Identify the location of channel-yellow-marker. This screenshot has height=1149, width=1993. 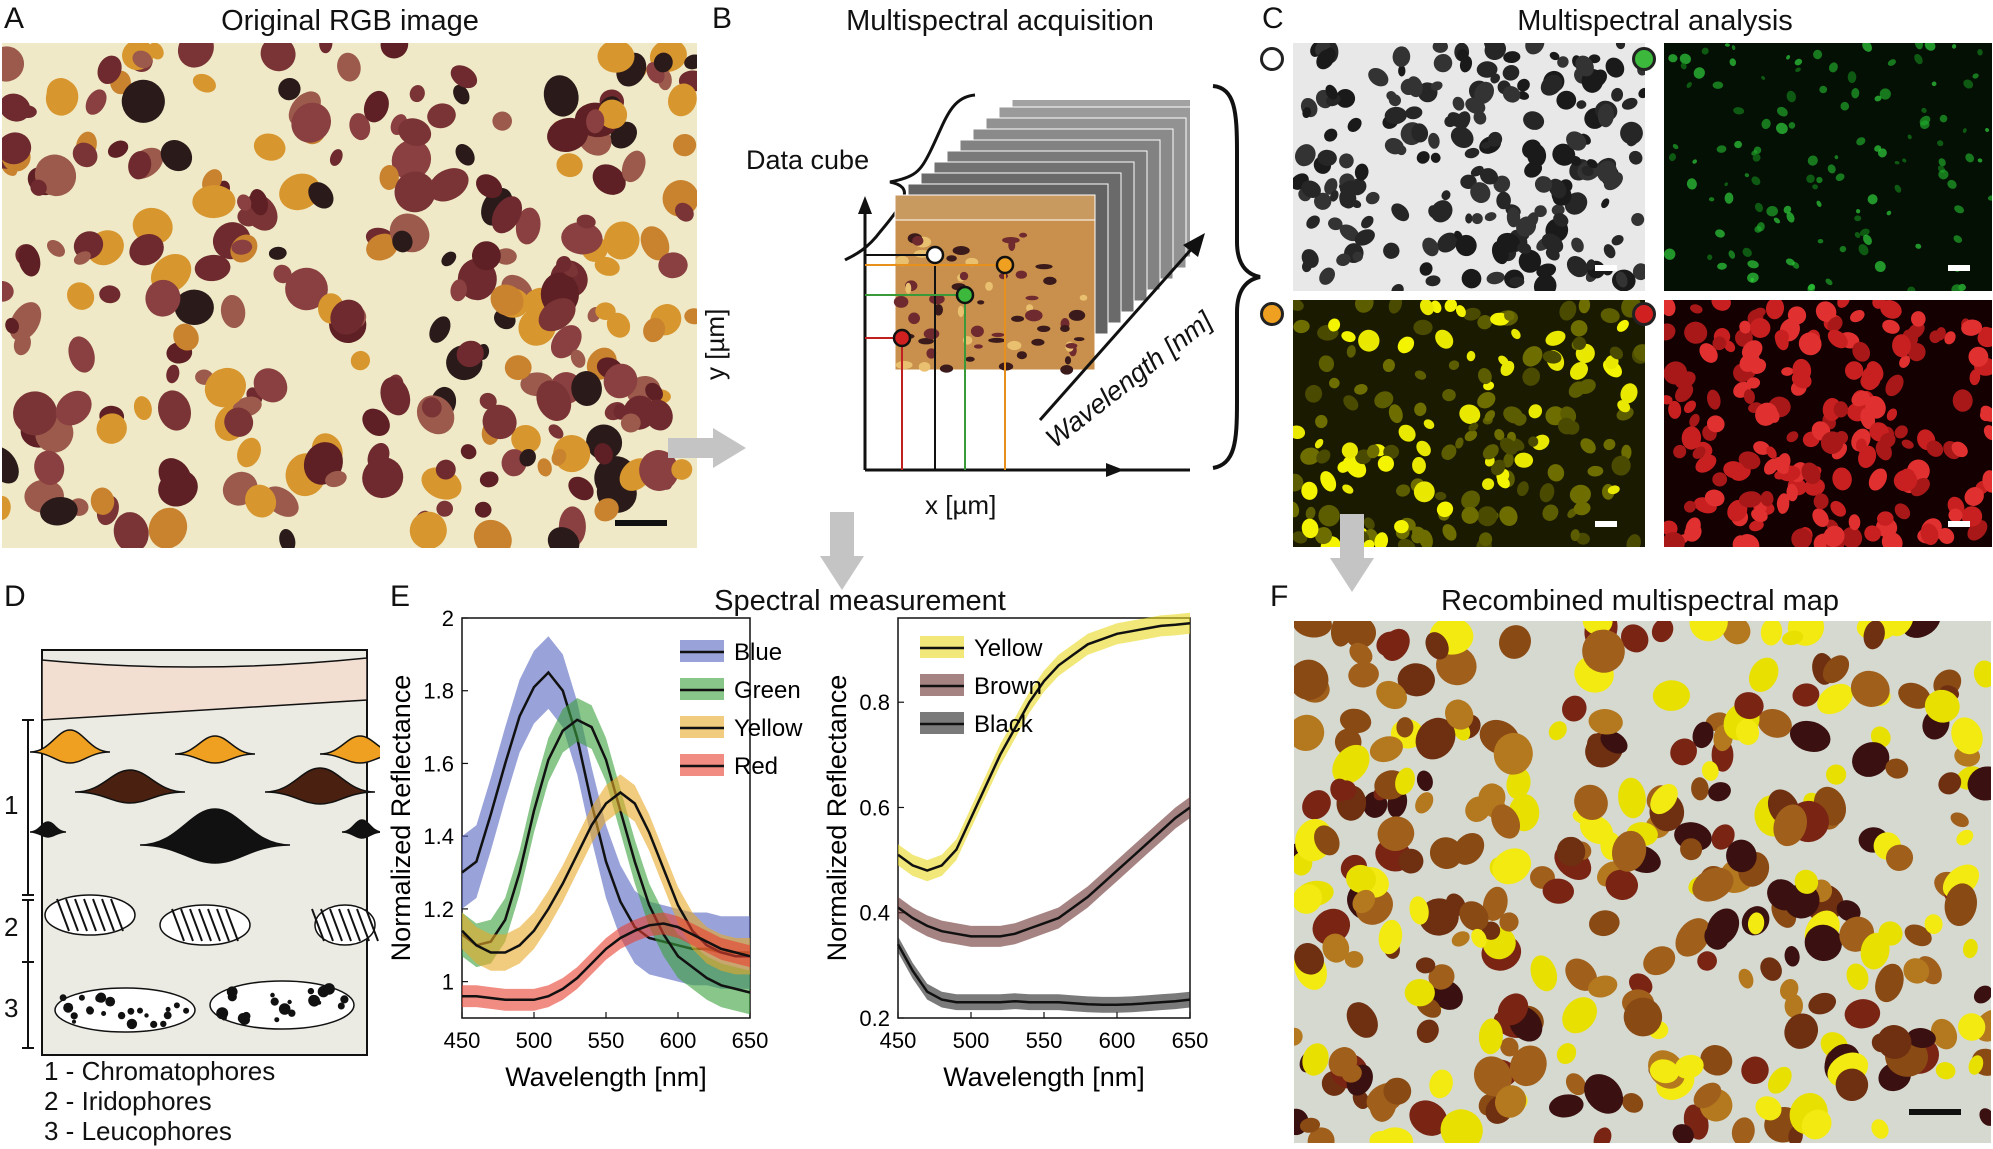
(1272, 314).